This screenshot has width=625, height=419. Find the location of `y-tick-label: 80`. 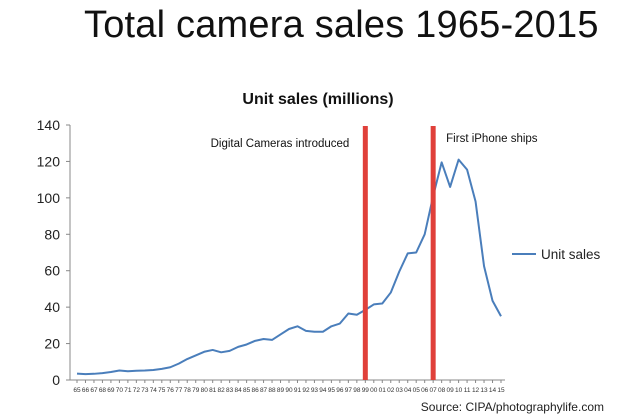

y-tick-label: 80 is located at coordinates (52, 234).